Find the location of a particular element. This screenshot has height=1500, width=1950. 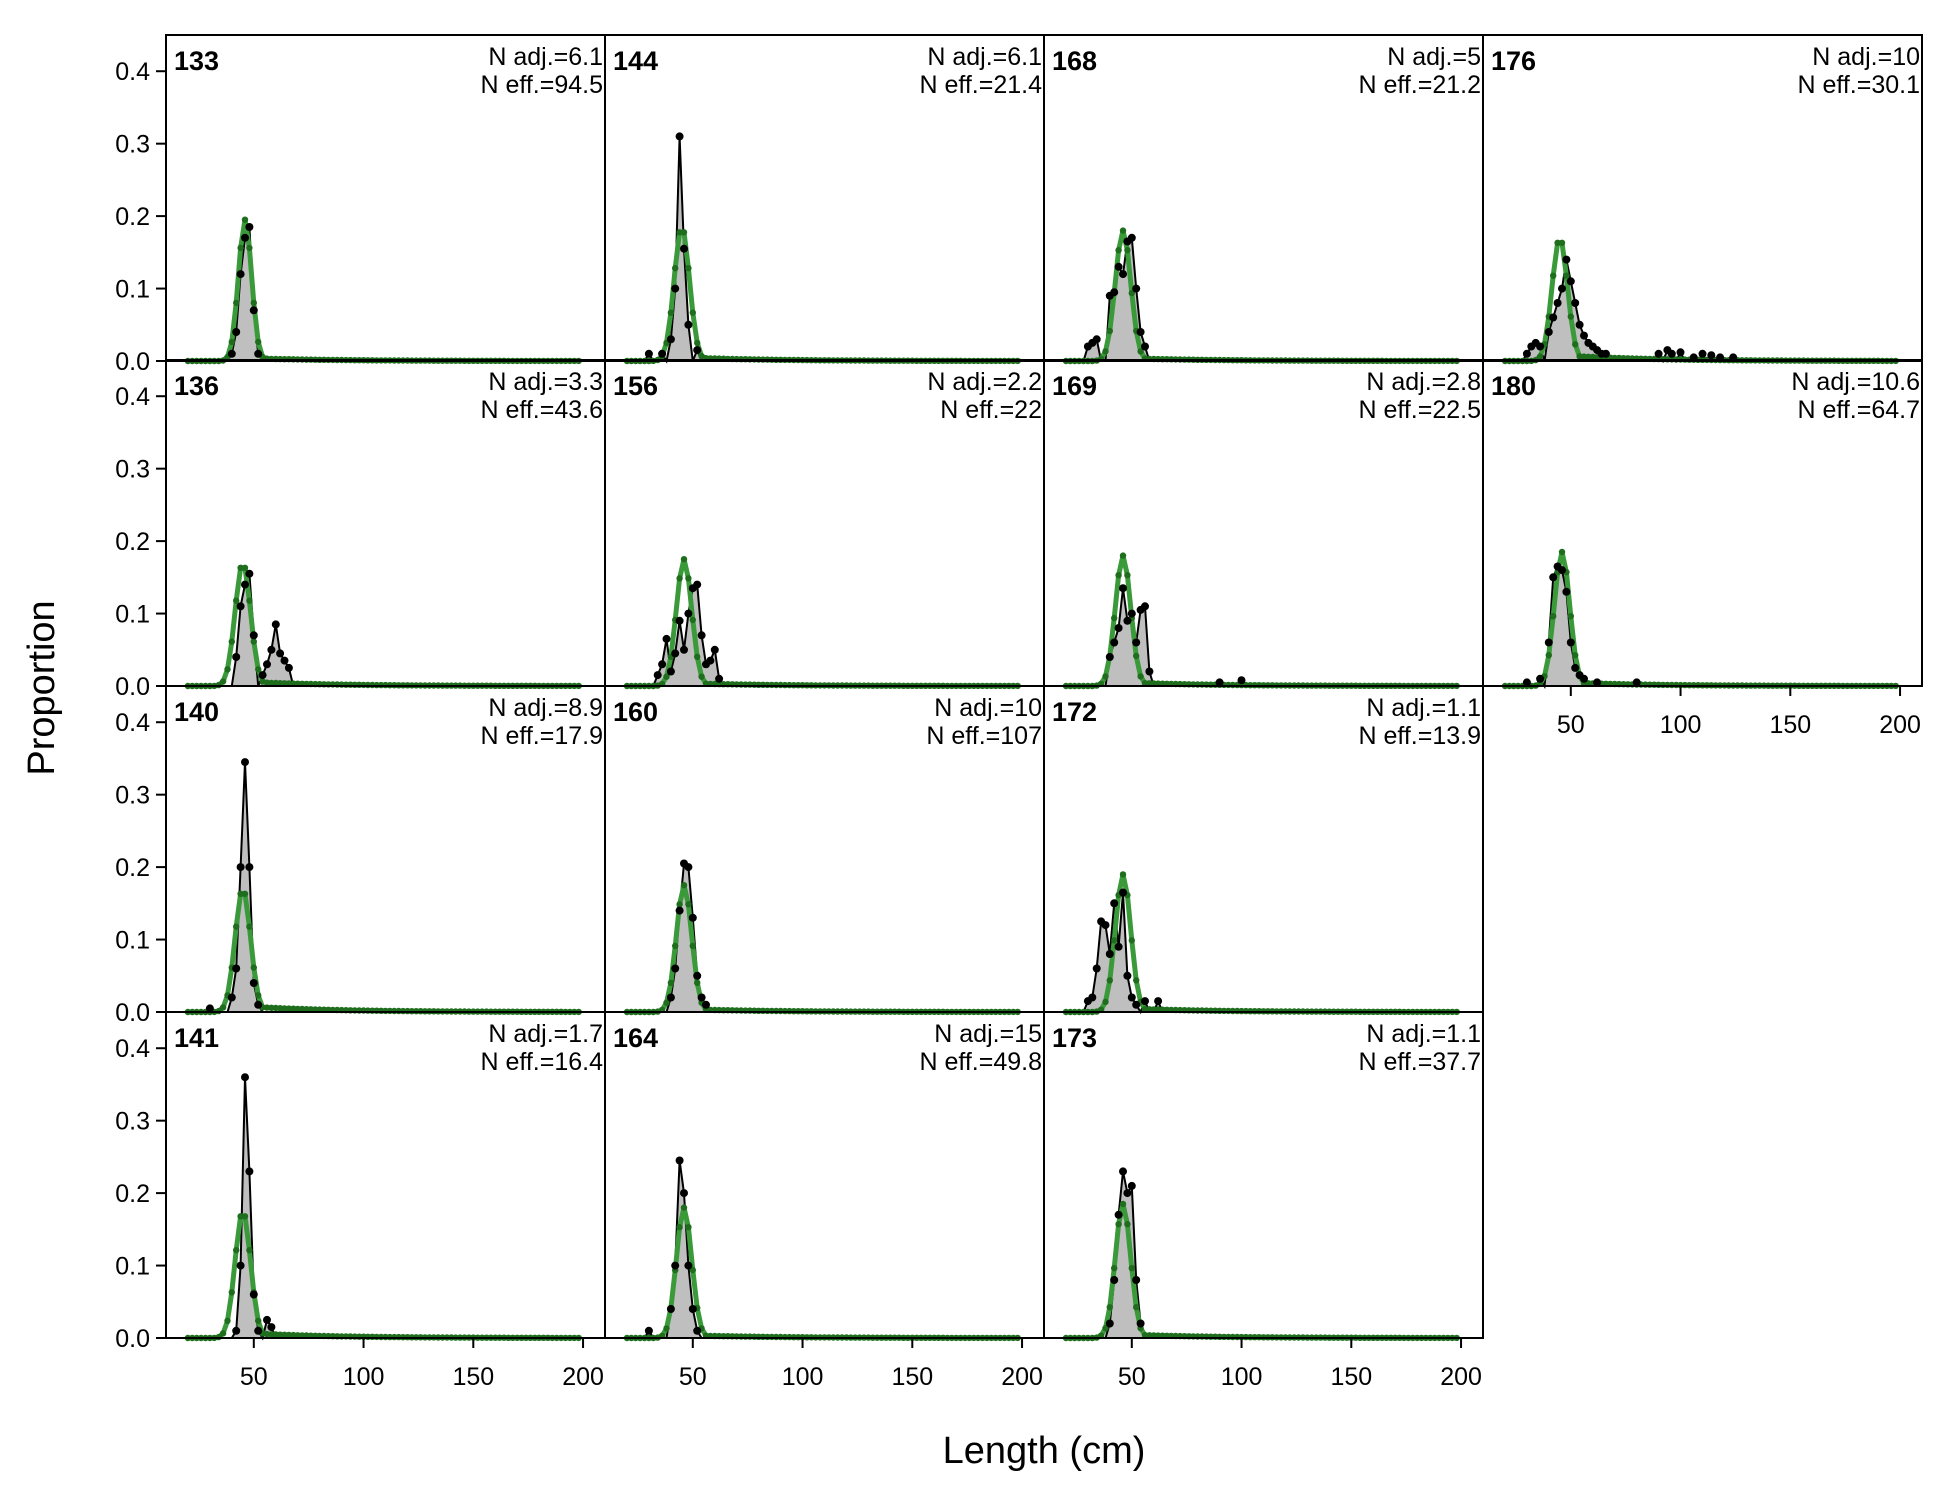

panel-id-label: 180 is located at coordinates (1513, 386).